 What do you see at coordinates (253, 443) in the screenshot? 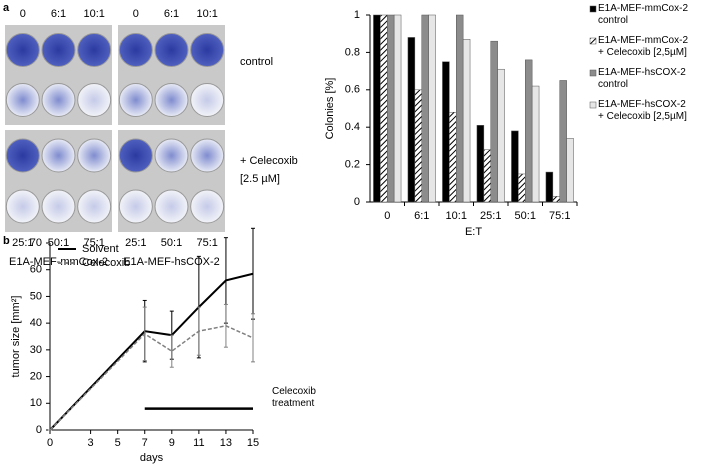
I see `x-tick-label: 15` at bounding box center [253, 443].